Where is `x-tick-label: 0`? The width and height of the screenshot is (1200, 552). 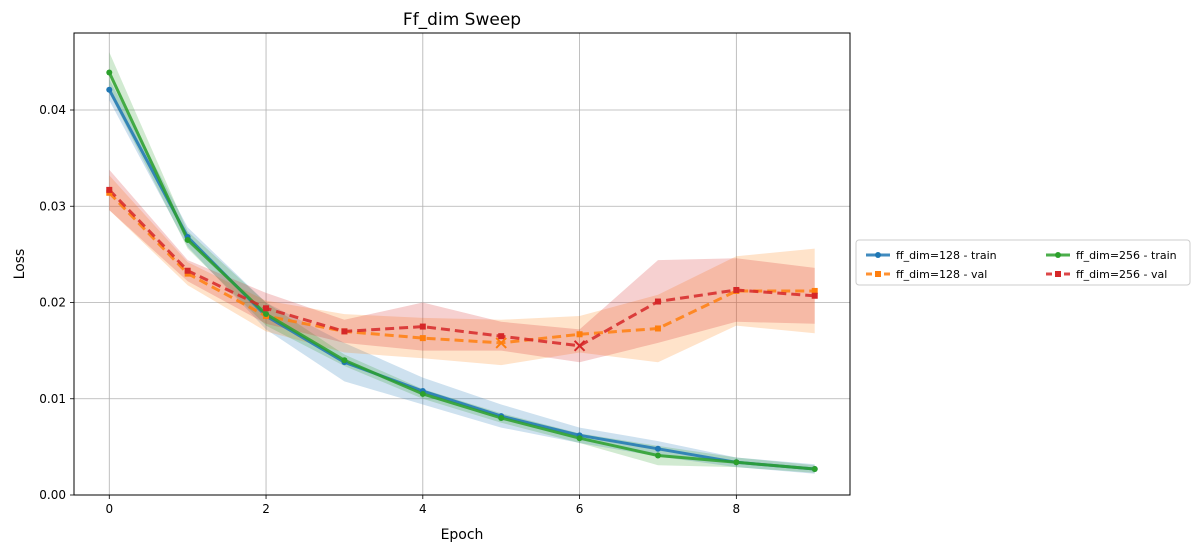
x-tick-label: 0 is located at coordinates (109, 509).